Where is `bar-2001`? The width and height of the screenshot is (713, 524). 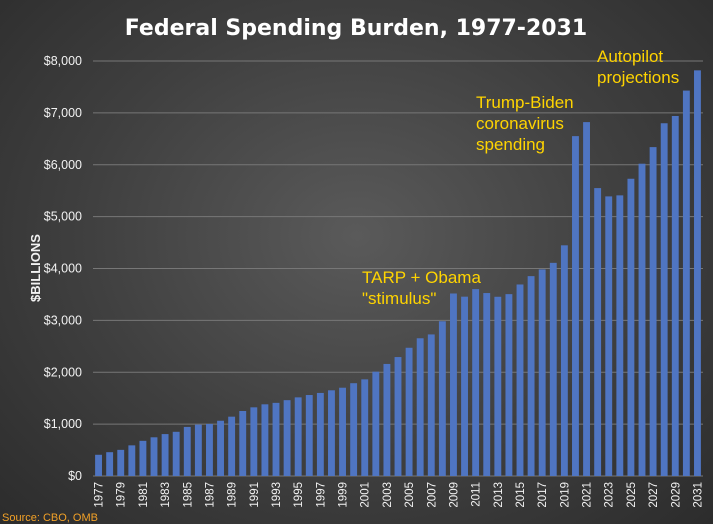
bar-2001 is located at coordinates (365, 427).